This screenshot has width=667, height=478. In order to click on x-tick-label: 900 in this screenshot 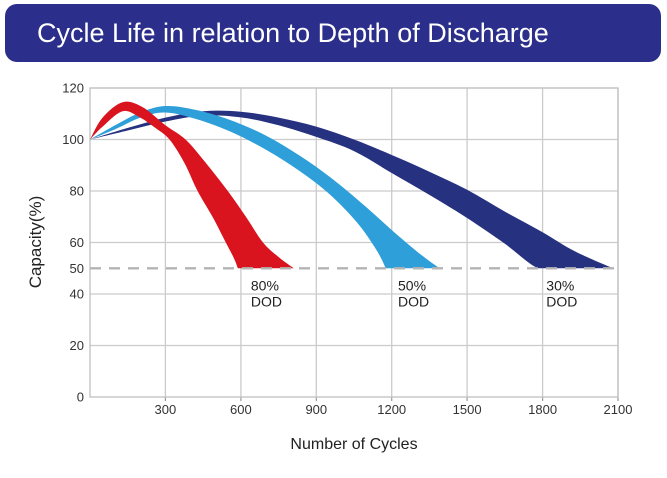, I will do `click(316, 409)`.